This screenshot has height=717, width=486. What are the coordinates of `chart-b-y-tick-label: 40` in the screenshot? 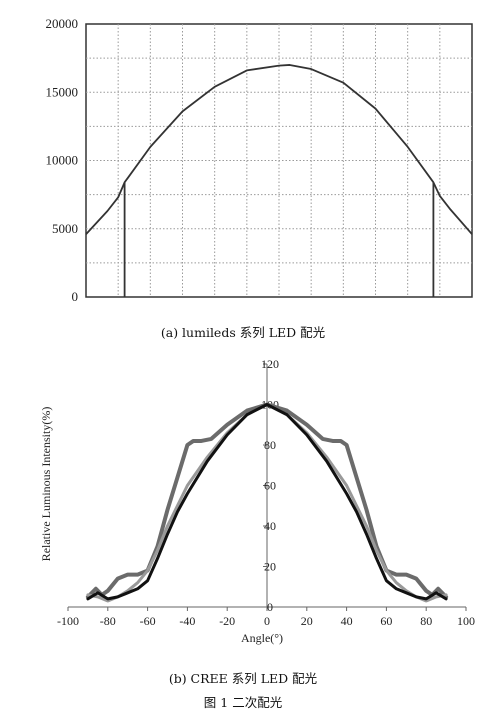 It's located at (270, 526).